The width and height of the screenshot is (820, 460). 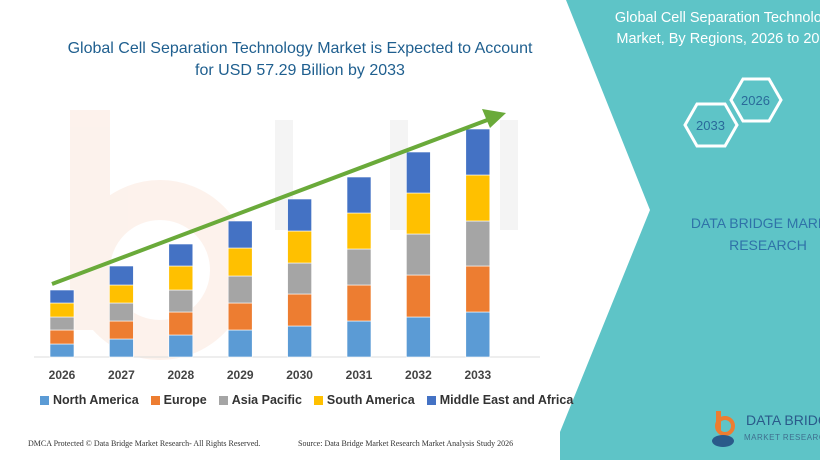 What do you see at coordinates (299, 247) in the screenshot?
I see `bar-segment-2030-south-america` at bounding box center [299, 247].